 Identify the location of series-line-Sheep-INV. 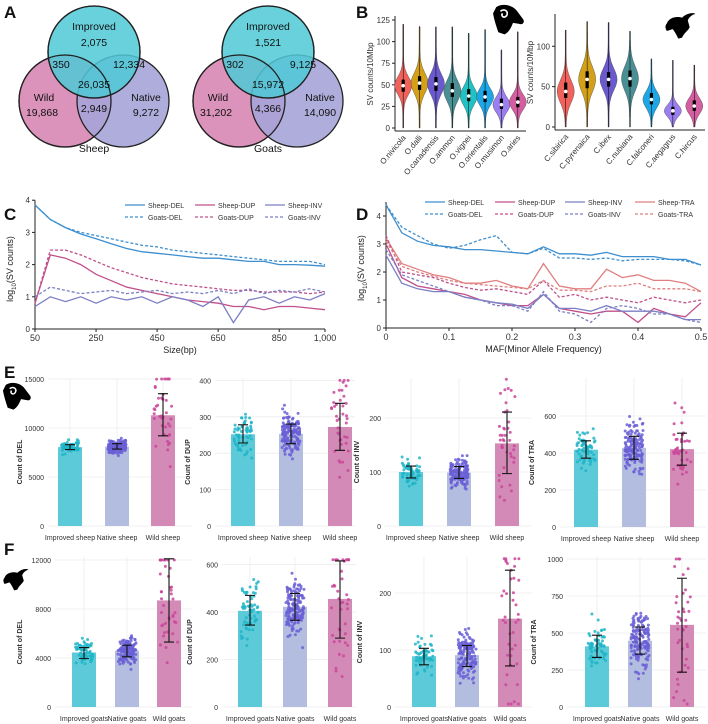
(543, 287).